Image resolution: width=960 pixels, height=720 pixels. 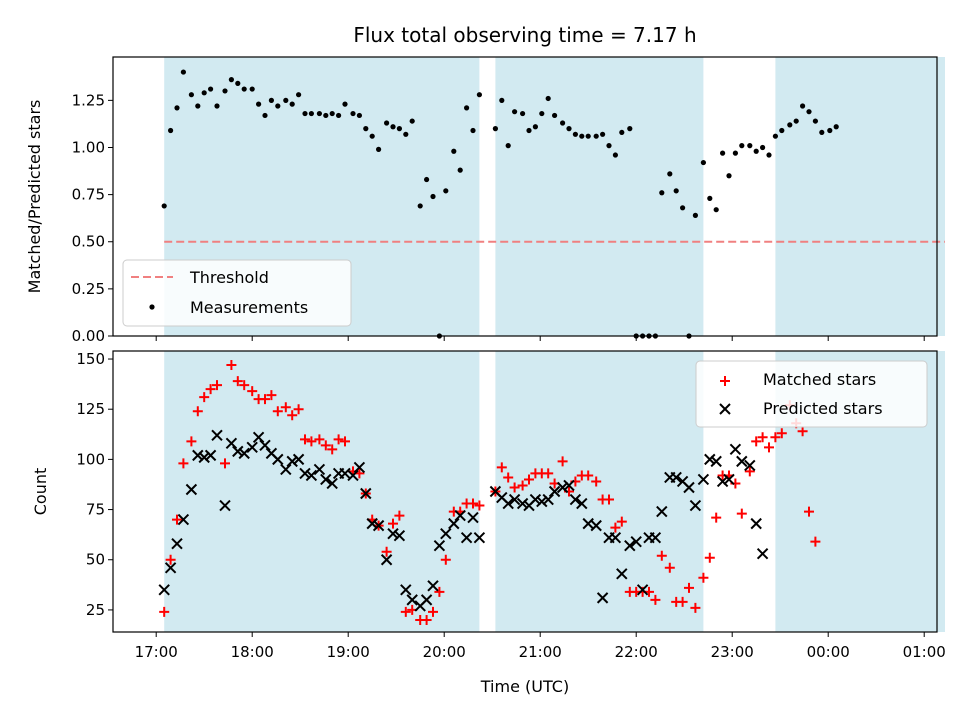 What do you see at coordinates (252, 652) in the screenshot?
I see `x-tick-label: 18:00` at bounding box center [252, 652].